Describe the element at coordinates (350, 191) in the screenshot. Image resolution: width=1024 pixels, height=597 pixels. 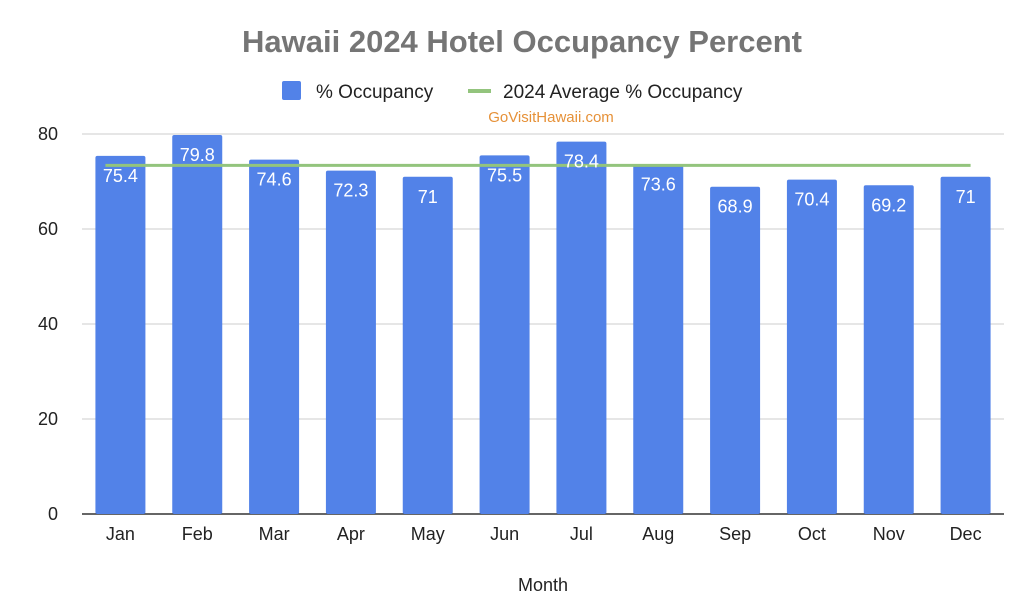
I see `data-label-apr: 72.3` at that location.